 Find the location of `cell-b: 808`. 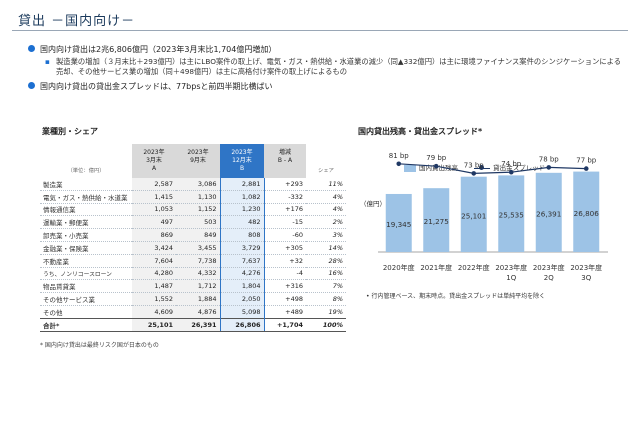

cell-b: 808 is located at coordinates (242, 235).